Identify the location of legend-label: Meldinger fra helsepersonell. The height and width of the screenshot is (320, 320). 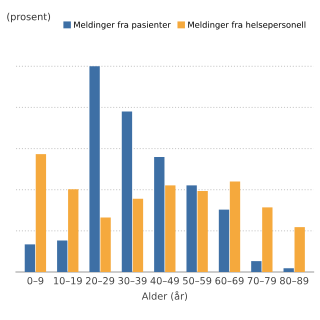
(247, 25).